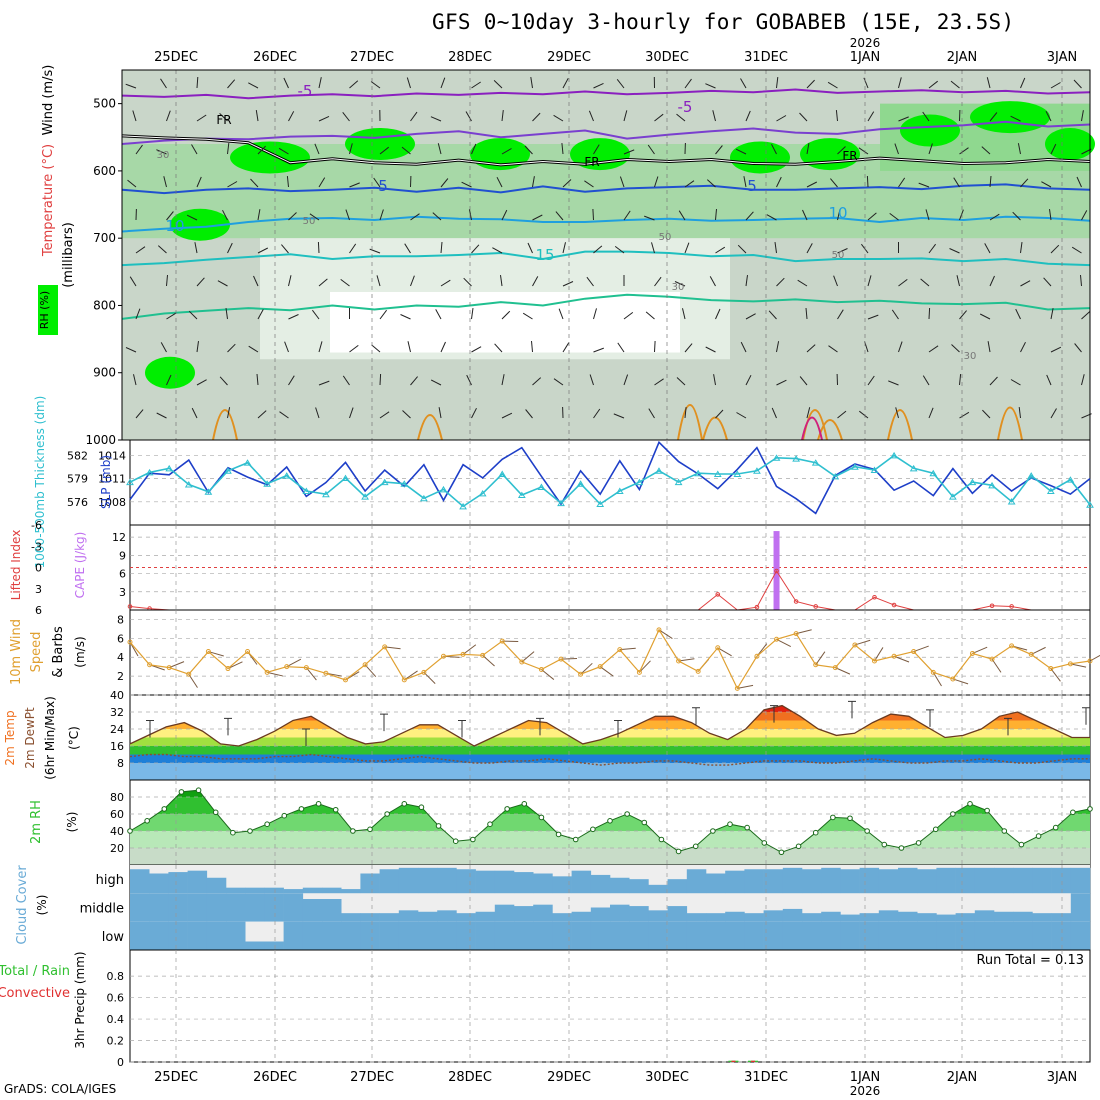 This screenshot has width=1100, height=1100. What do you see at coordinates (470, 1077) in the screenshot?
I see `bottom-date-label: 28DEC` at bounding box center [470, 1077].